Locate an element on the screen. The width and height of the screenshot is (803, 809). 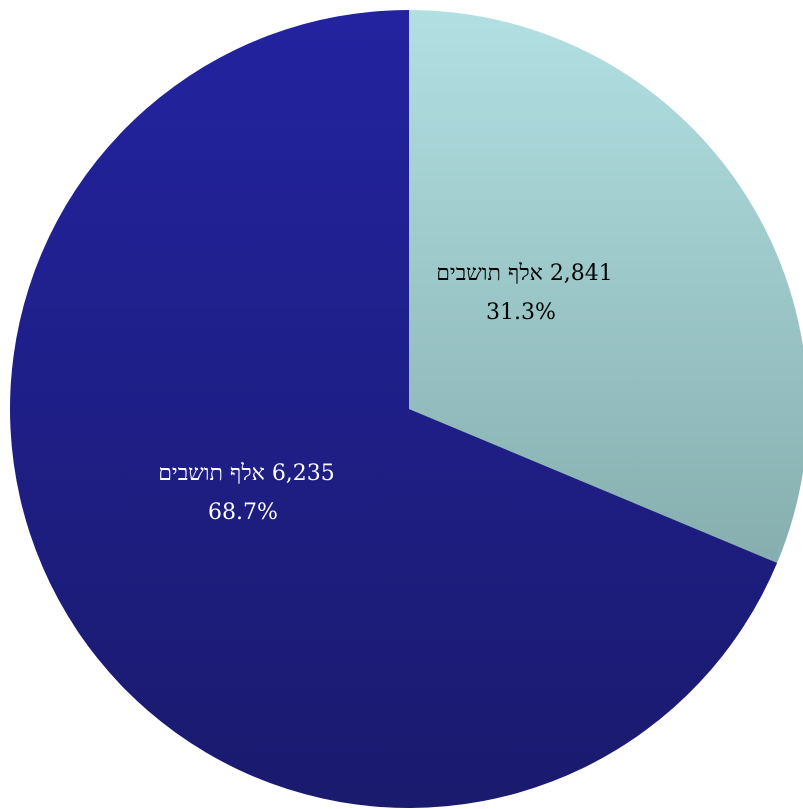
slice-percent-label-6235: 68.7% is located at coordinates (243, 512).